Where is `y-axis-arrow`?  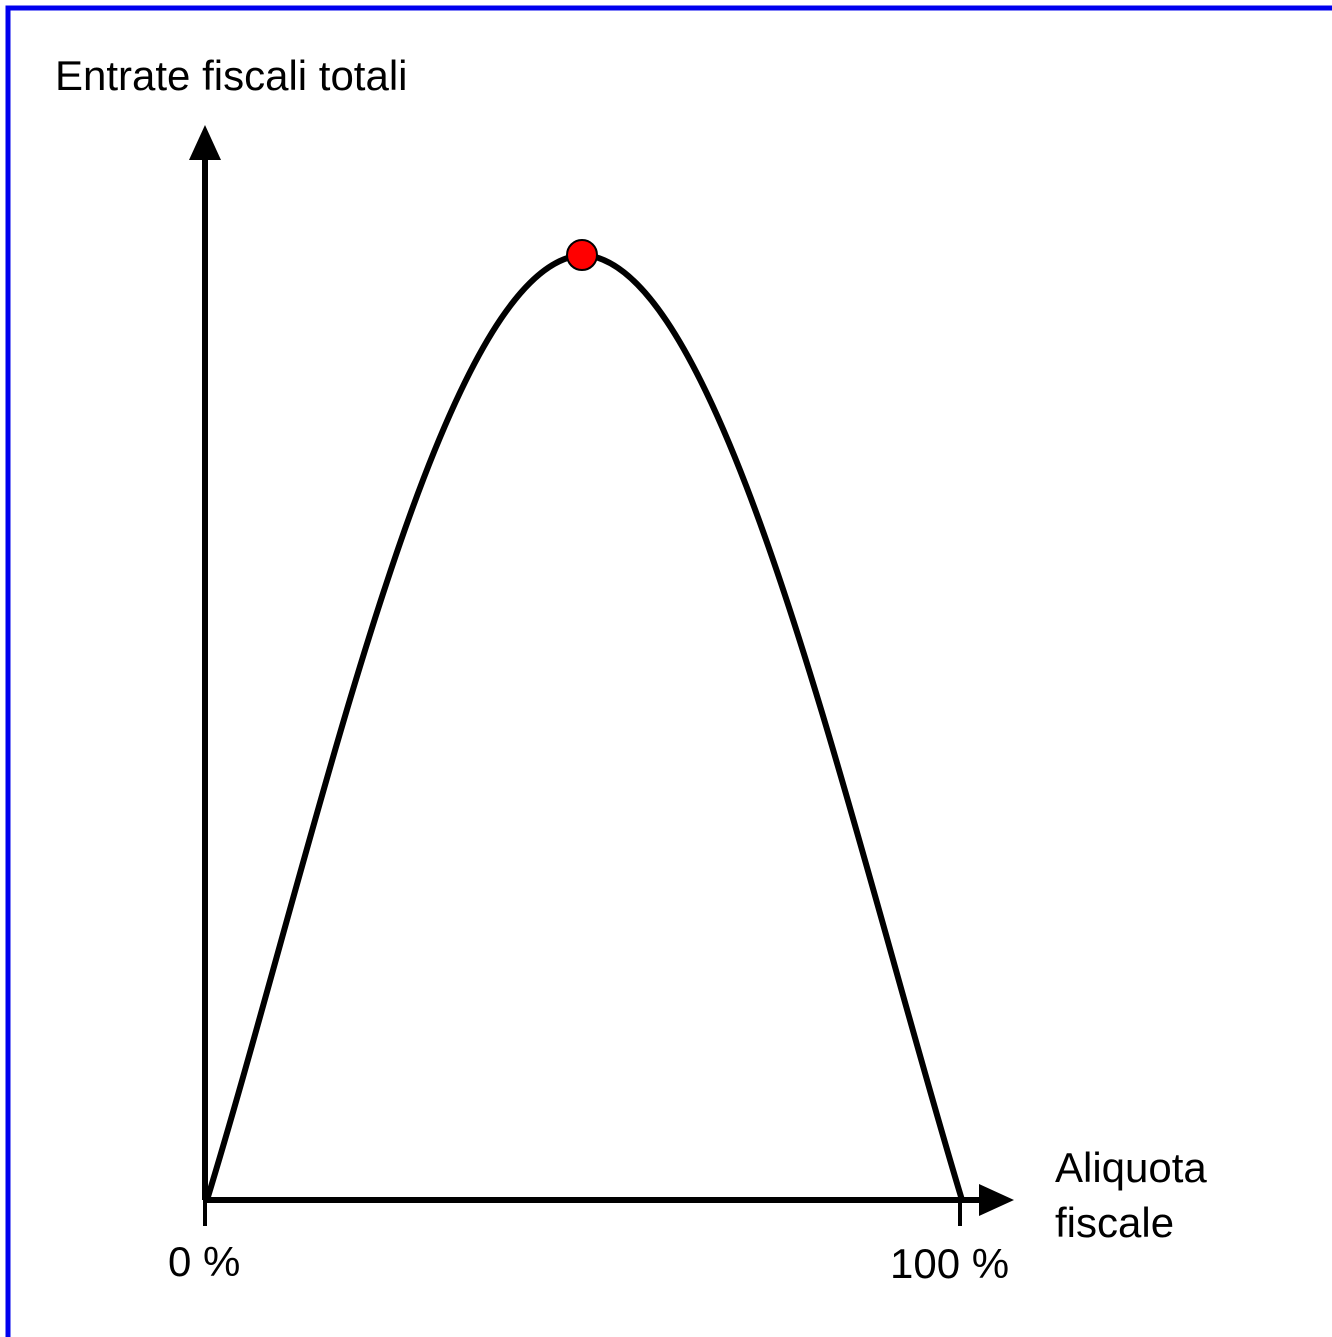
y-axis-arrow is located at coordinates (205, 142).